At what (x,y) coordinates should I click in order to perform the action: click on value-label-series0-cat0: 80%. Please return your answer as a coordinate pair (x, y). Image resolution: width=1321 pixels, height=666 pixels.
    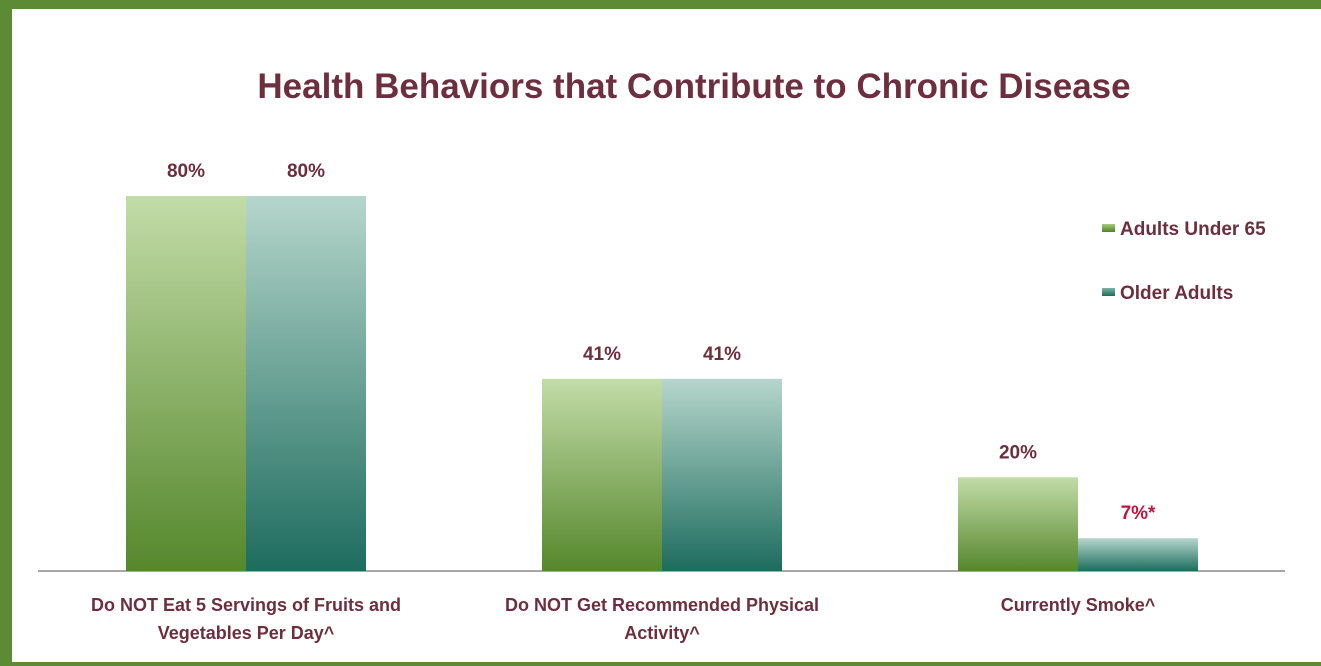
    Looking at the image, I should click on (186, 171).